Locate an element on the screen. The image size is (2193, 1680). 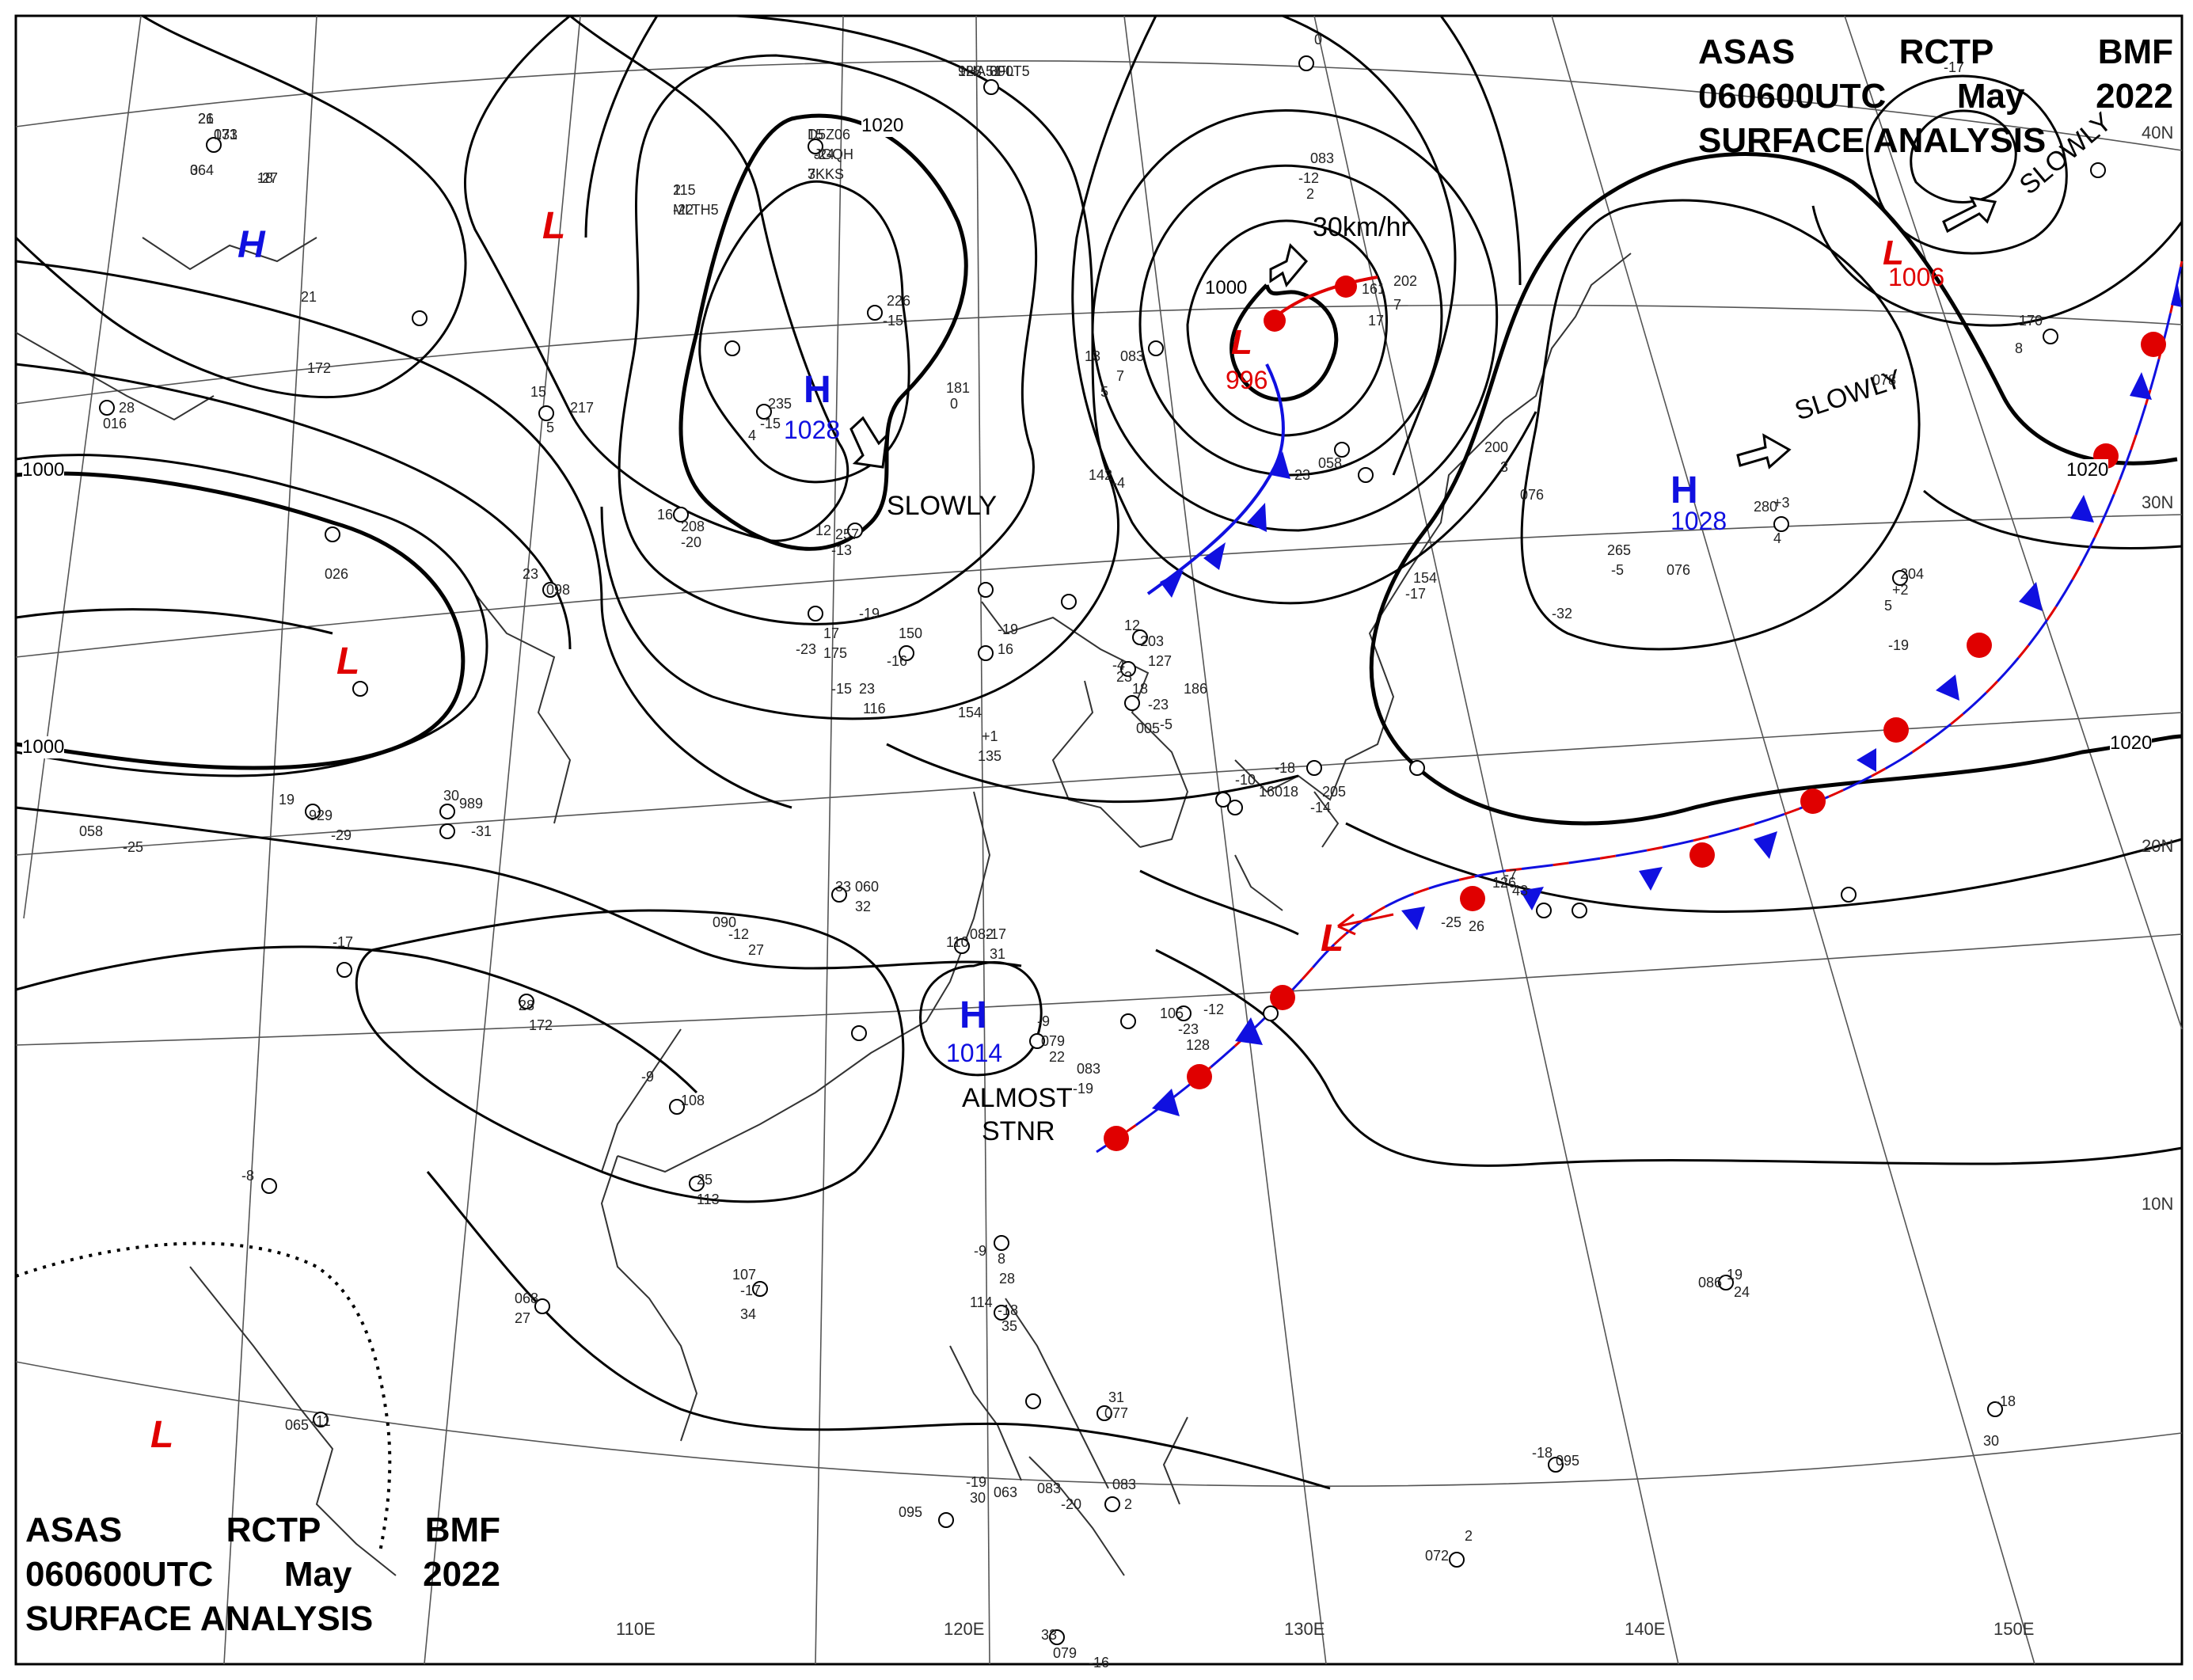
station-value: 32 is located at coordinates (863, 906).